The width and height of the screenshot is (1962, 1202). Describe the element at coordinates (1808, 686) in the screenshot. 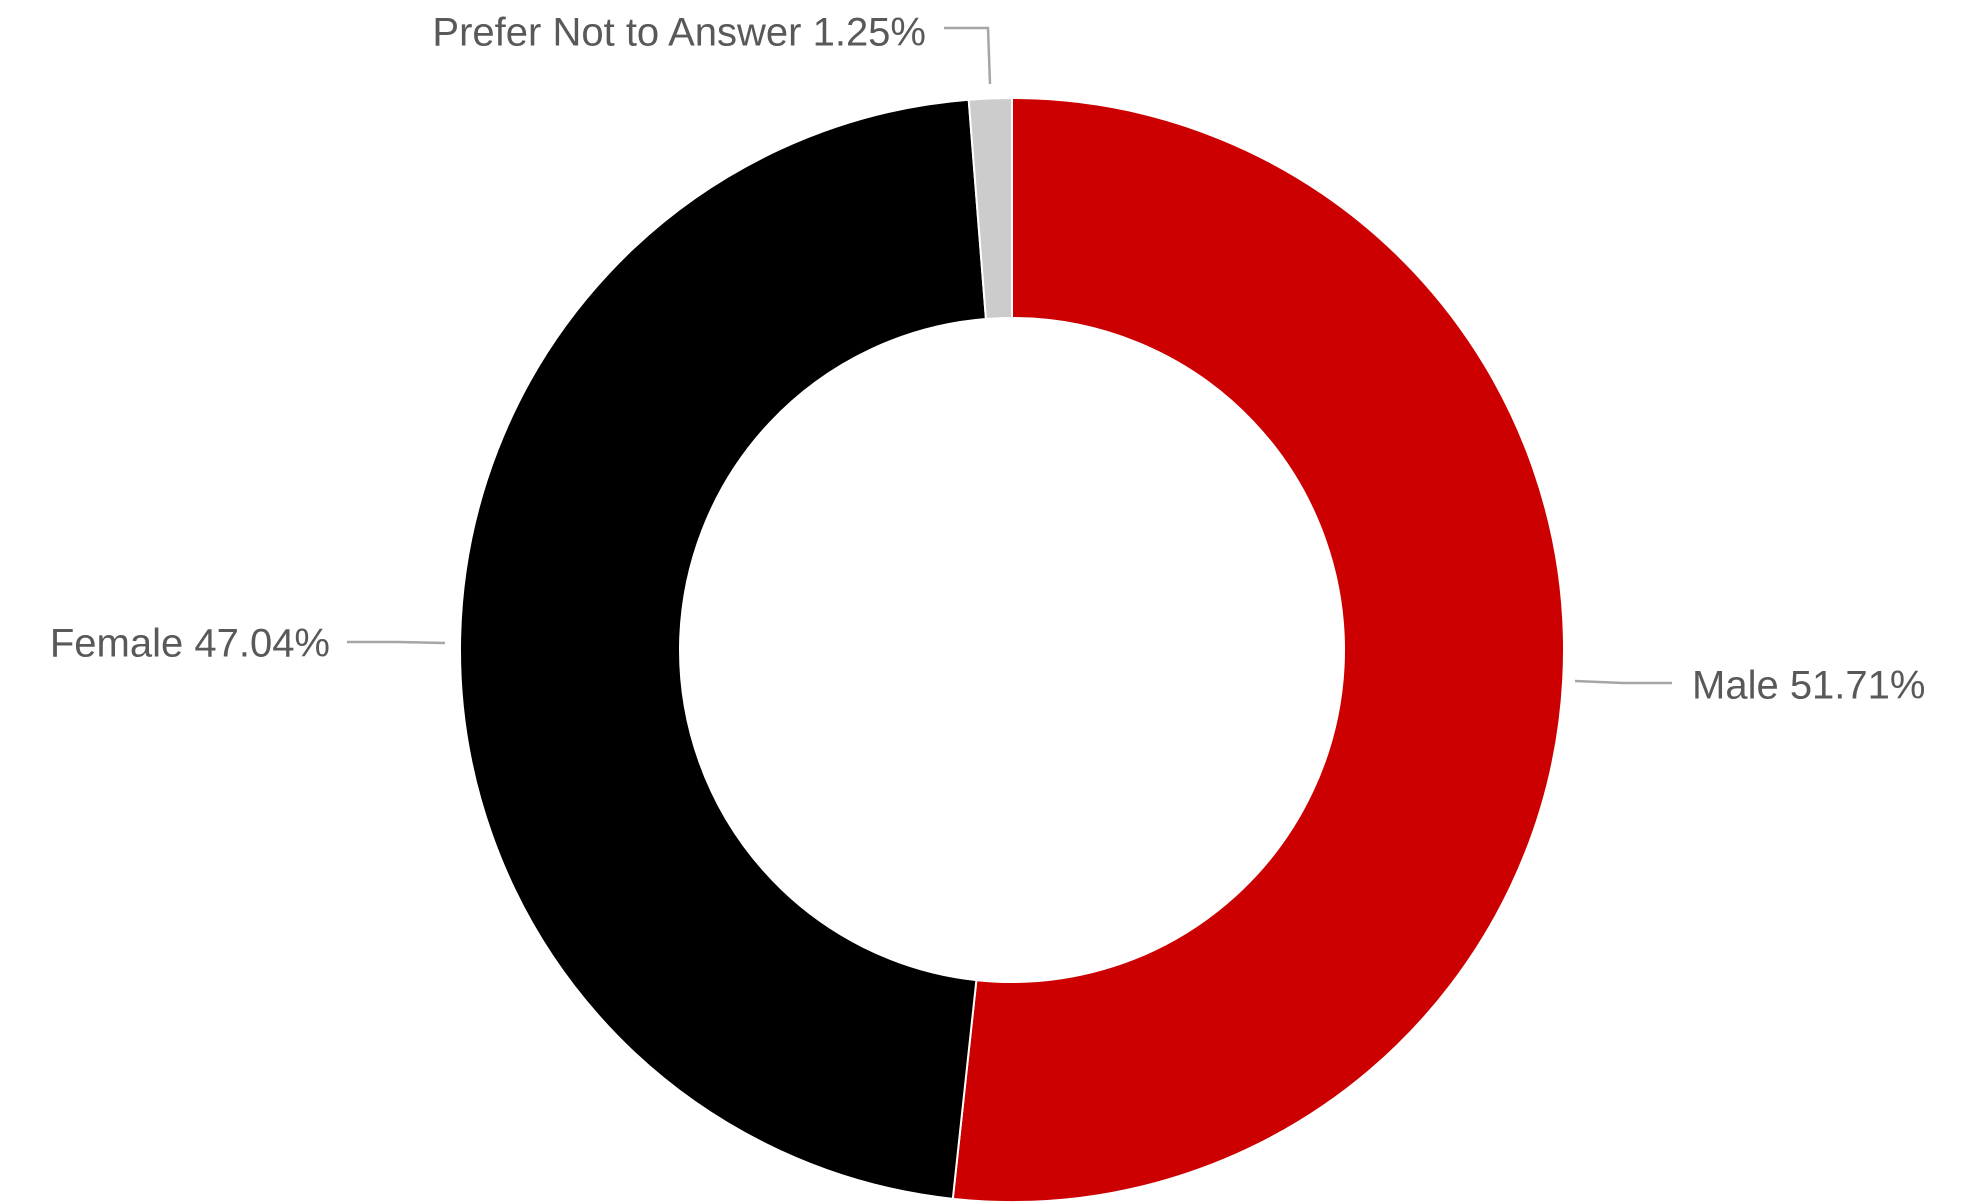

I see `data-label-male: Male 51.71%` at that location.